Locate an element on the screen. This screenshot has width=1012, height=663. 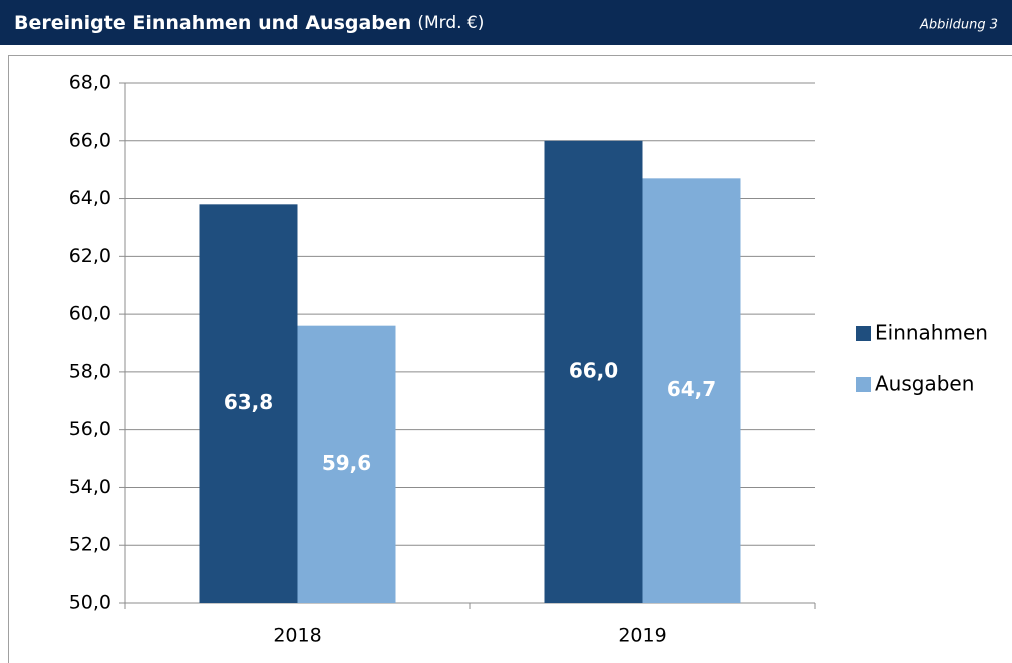
data-label: 66,0 is located at coordinates (593, 370).